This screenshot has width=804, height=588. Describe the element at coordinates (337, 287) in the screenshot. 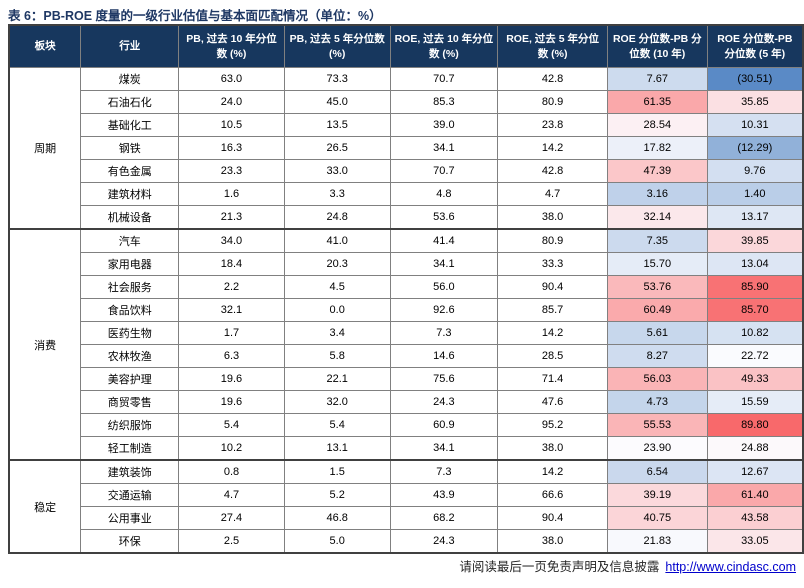

I see `pb-5y-cell: 4.5` at that location.